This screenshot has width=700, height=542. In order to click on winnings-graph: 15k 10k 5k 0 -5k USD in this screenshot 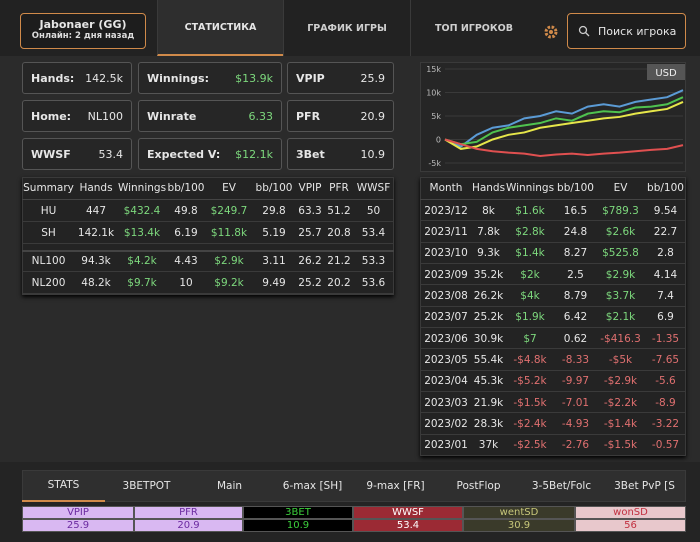, I will do `click(553, 117)`.